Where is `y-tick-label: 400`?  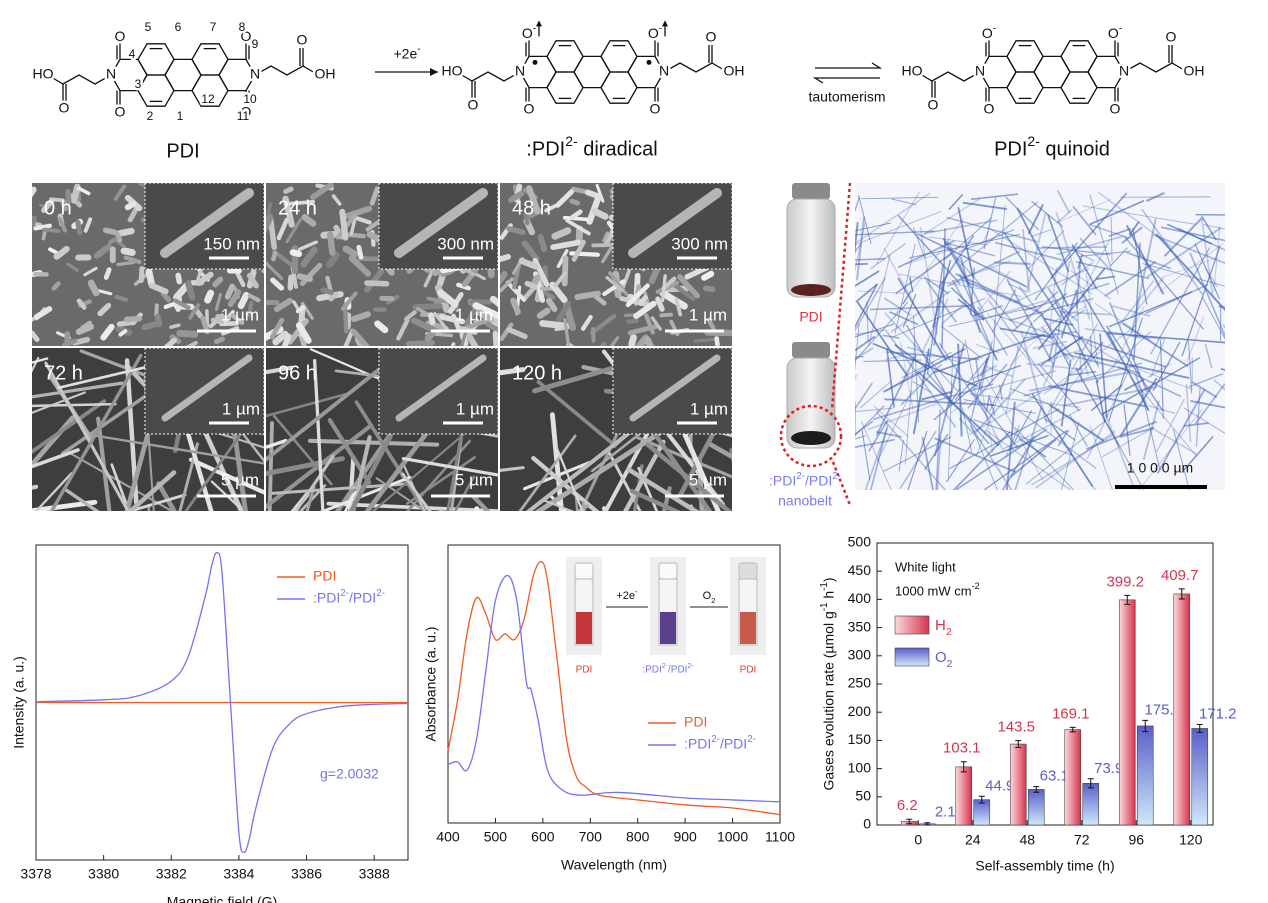
y-tick-label: 400 is located at coordinates (860, 598).